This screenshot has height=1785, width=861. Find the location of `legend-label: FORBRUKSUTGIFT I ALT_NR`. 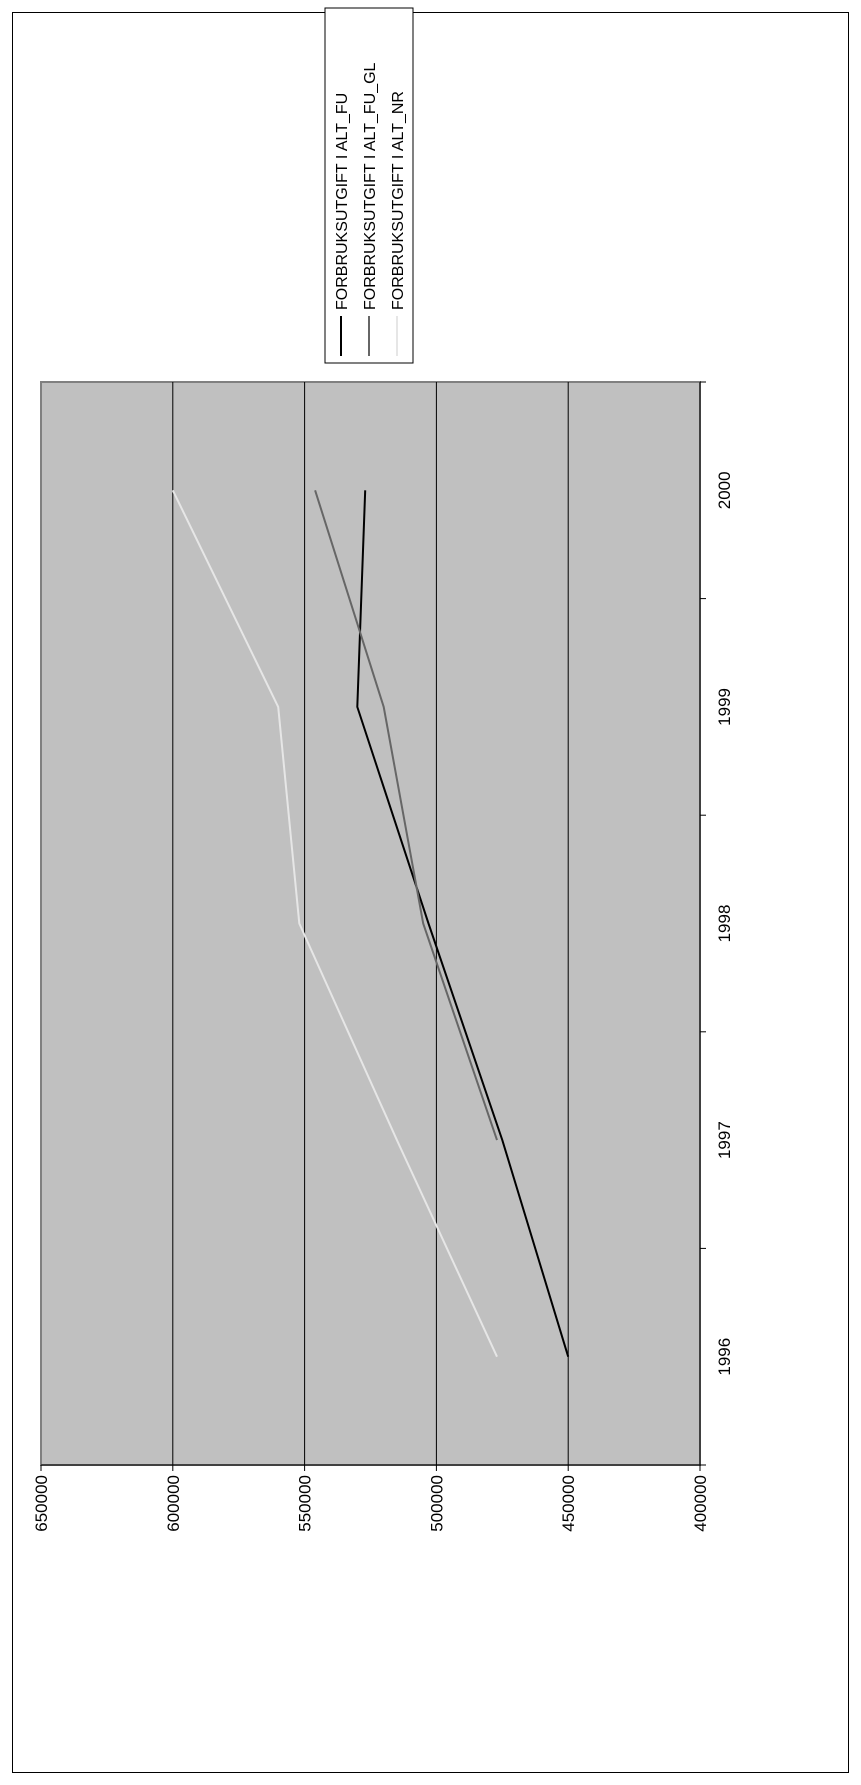

legend-label: FORBRUKSUTGIFT I ALT_NR is located at coordinates (398, 200).